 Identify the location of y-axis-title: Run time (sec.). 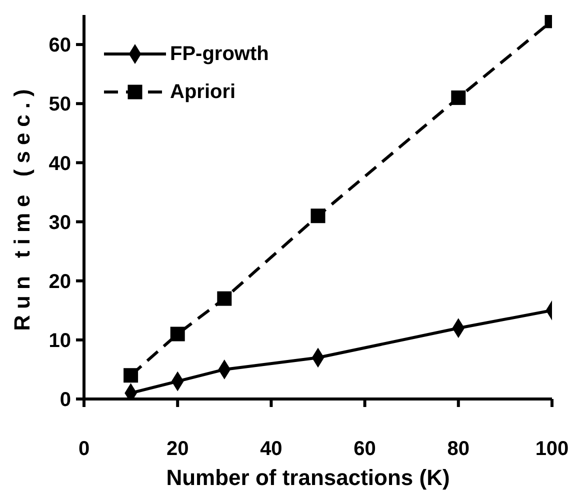
(22, 207).